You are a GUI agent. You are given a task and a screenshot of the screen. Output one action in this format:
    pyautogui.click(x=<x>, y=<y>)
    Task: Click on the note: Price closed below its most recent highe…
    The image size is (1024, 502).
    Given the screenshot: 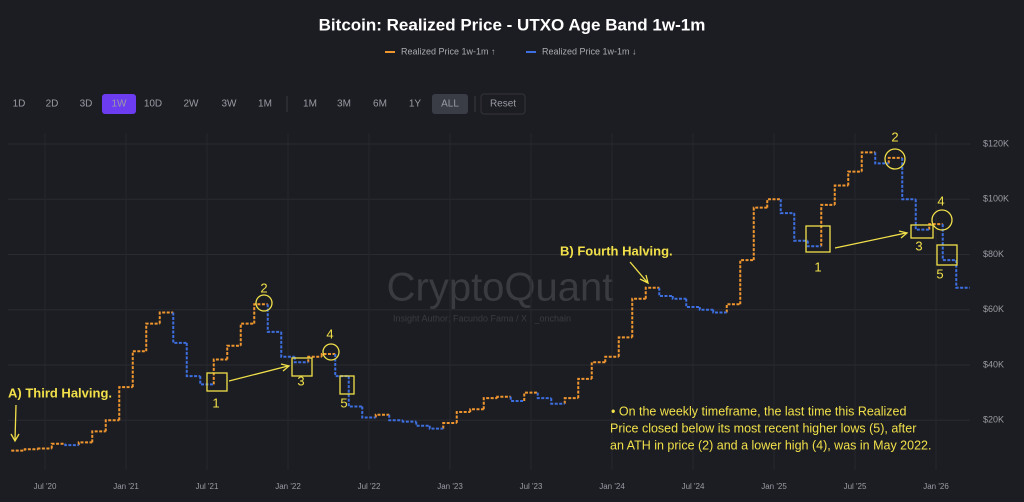 What is the action you would take?
    pyautogui.click(x=763, y=428)
    